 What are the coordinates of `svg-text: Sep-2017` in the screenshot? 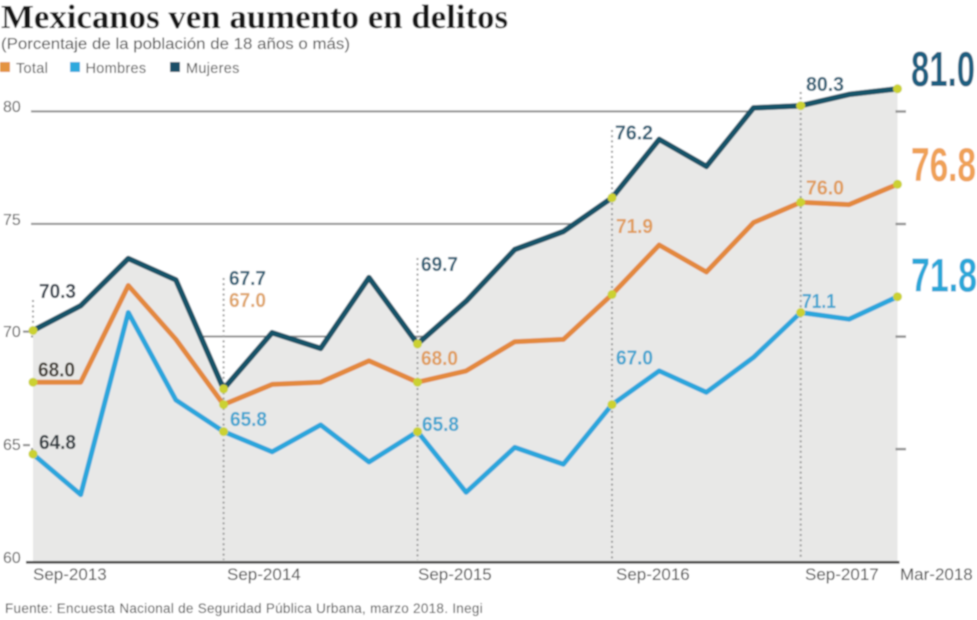 It's located at (842, 574).